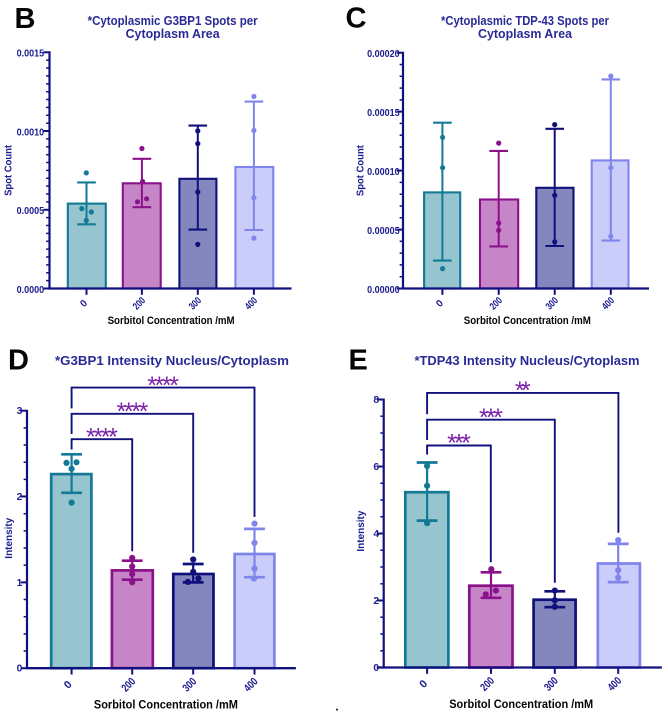 The image size is (668, 721). I want to click on svg-text:*TDP43 Intensity Nucleus/Cytop: *TDP43 Intensity Nucleus/Cytoplasm, so click(527, 360).